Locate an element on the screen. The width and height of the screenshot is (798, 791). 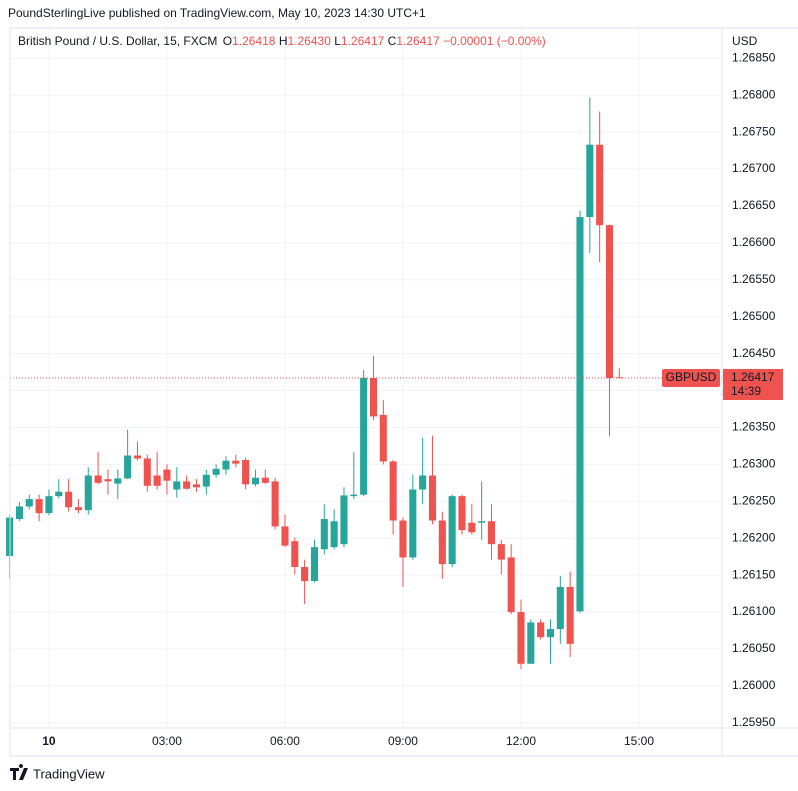
symbol-description: British Pound / U.S. Dollar, 15, FXCM is located at coordinates (117, 41).